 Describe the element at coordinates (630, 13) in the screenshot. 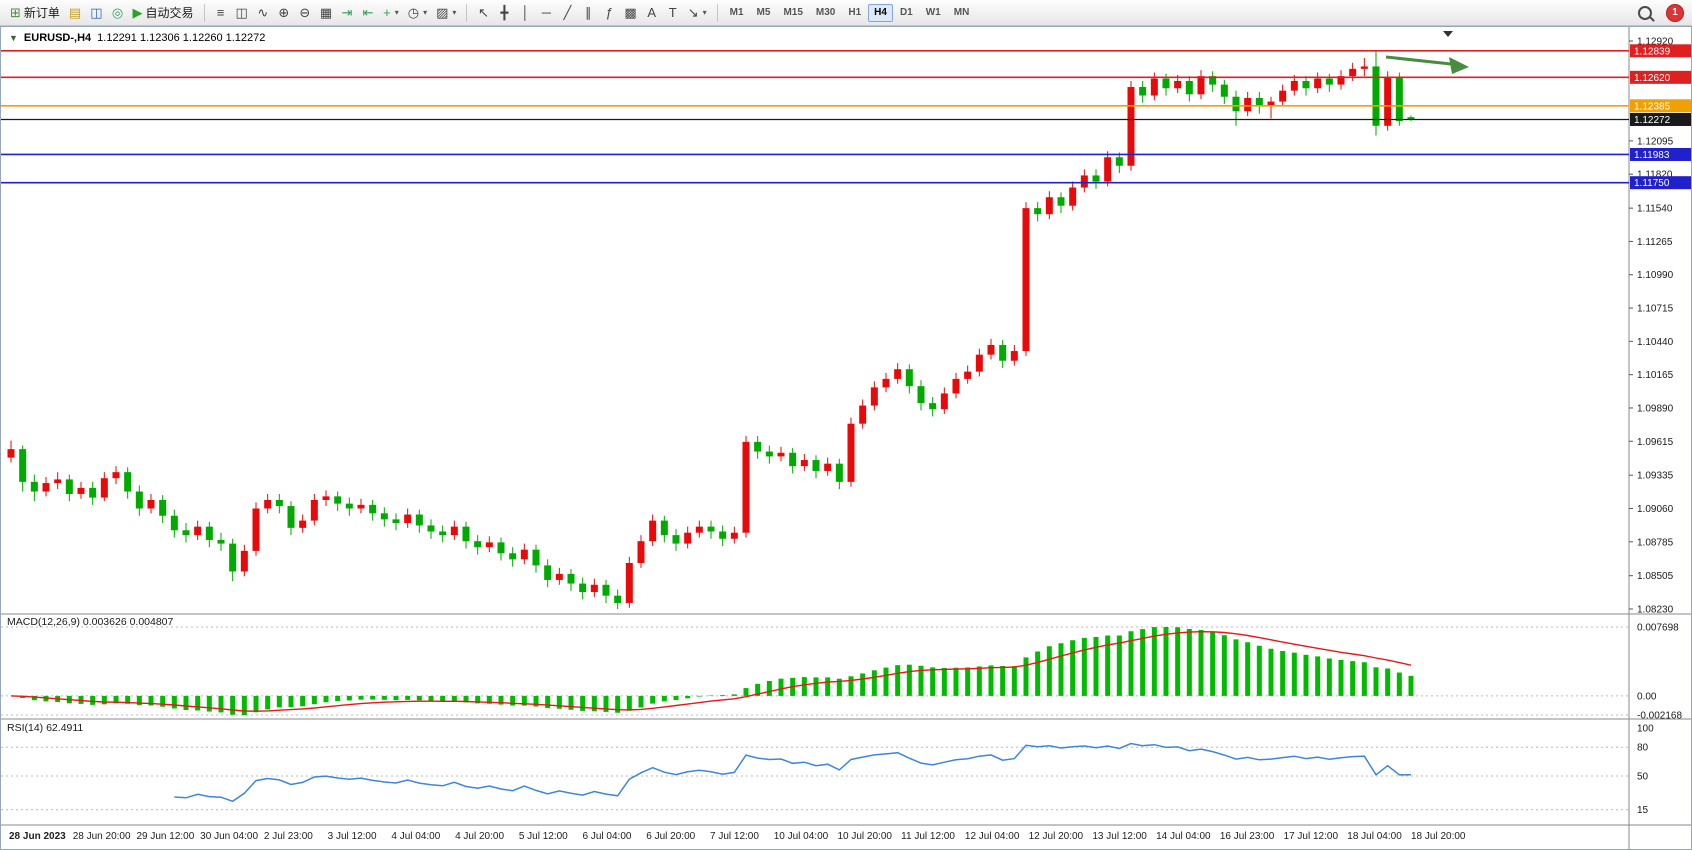

I see `grid-button: ▩` at that location.